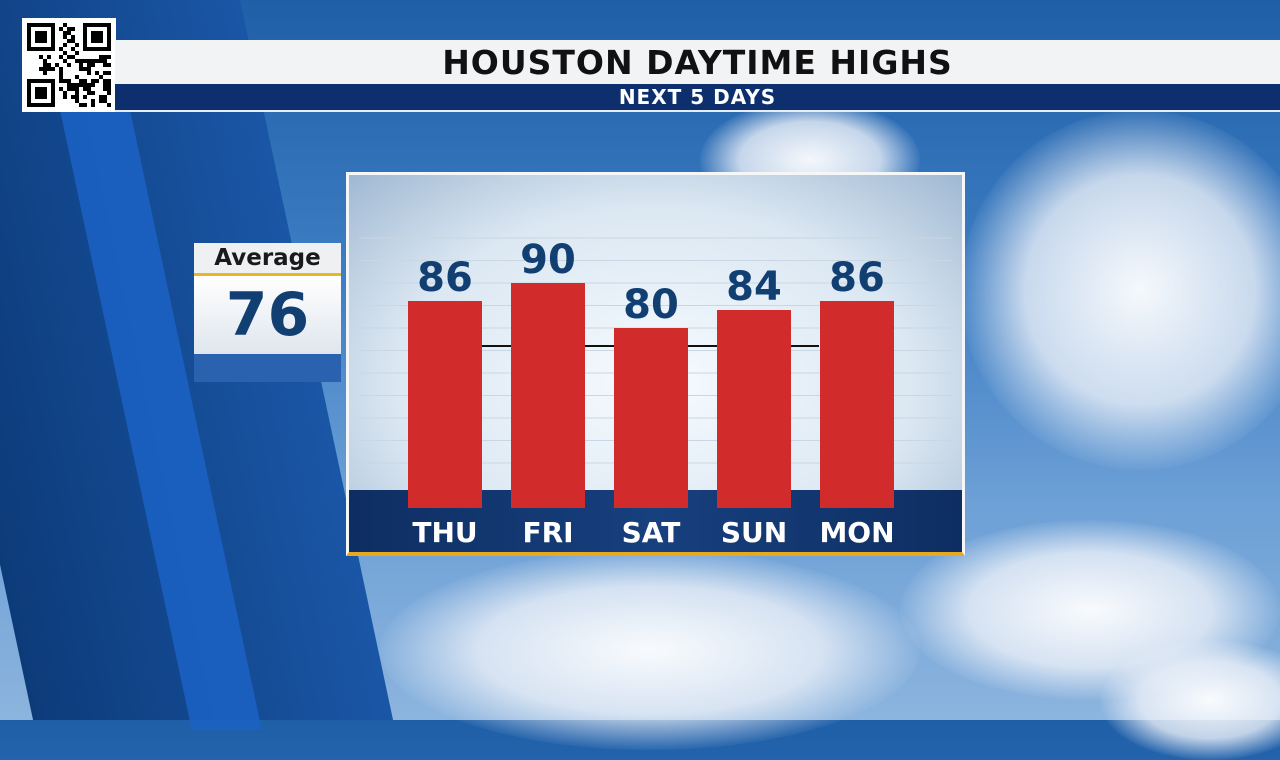 The height and width of the screenshot is (760, 1280). I want to click on day-label: SUN, so click(754, 532).